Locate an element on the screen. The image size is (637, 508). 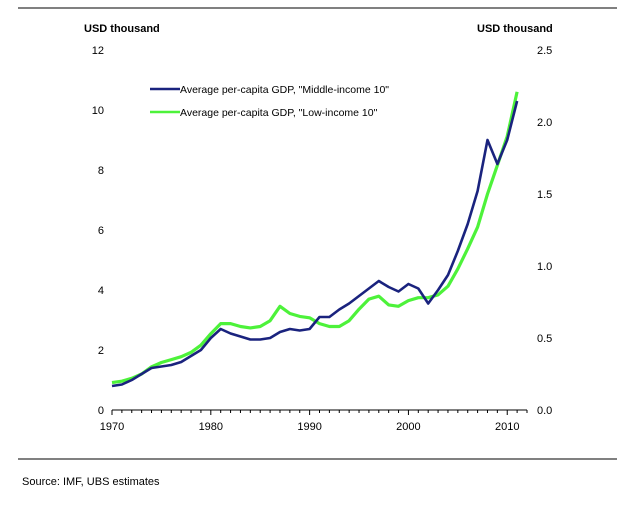
x-tick-label: 2000 is located at coordinates (408, 427).